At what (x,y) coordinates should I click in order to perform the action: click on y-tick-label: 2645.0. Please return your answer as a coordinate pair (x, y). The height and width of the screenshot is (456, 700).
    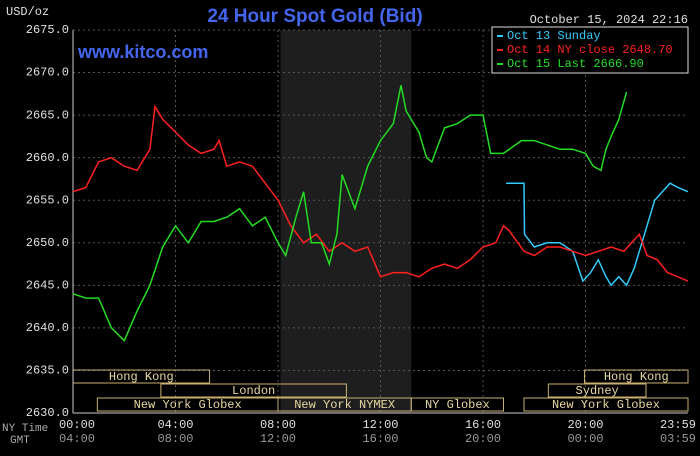
    Looking at the image, I should click on (47, 286).